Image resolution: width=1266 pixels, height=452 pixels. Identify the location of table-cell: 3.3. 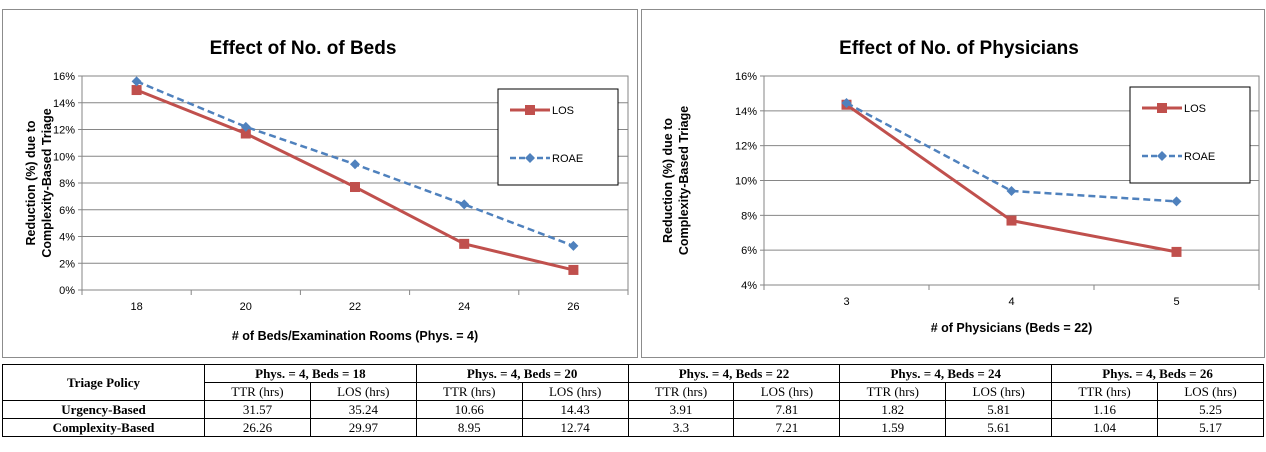
(681, 427).